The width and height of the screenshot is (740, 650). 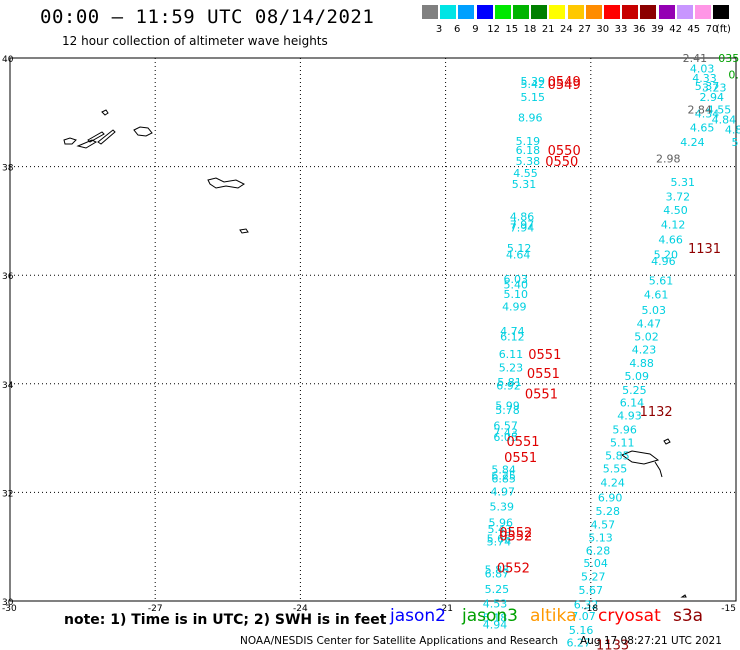 What do you see at coordinates (712, 97) in the screenshot?
I see `swh-value: 2.94` at bounding box center [712, 97].